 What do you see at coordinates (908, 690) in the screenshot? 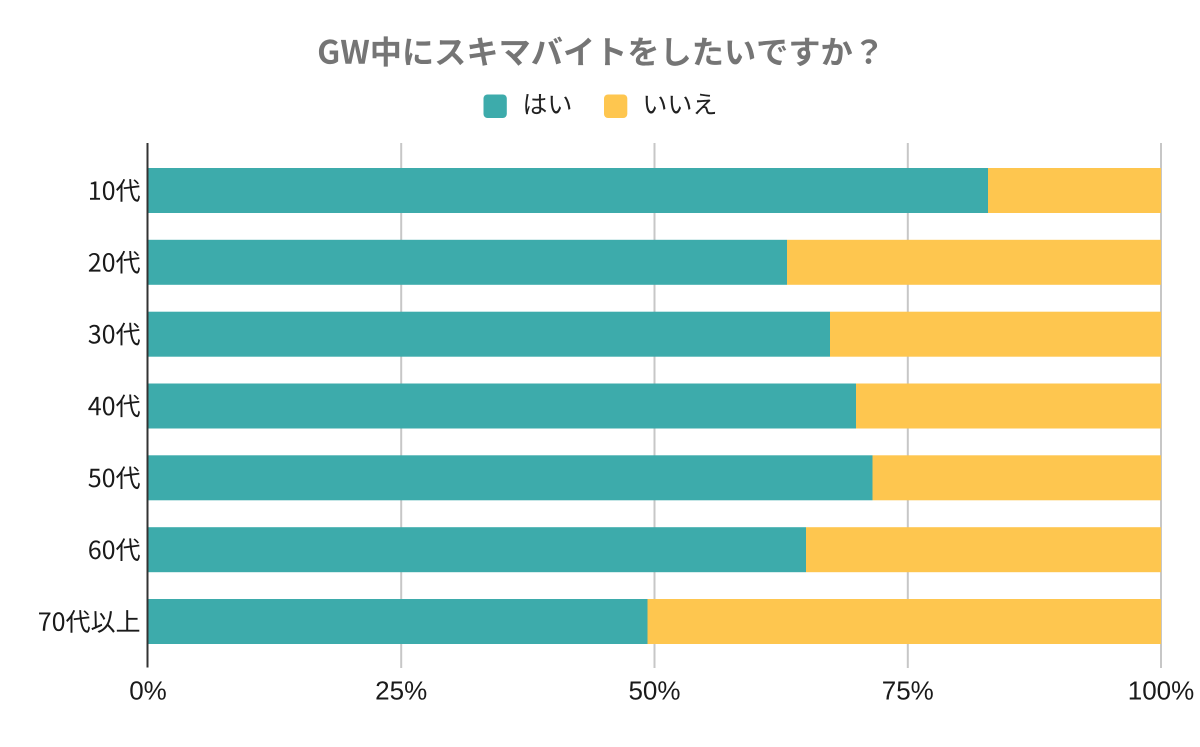
I see `svg-text: 75%` at bounding box center [908, 690].